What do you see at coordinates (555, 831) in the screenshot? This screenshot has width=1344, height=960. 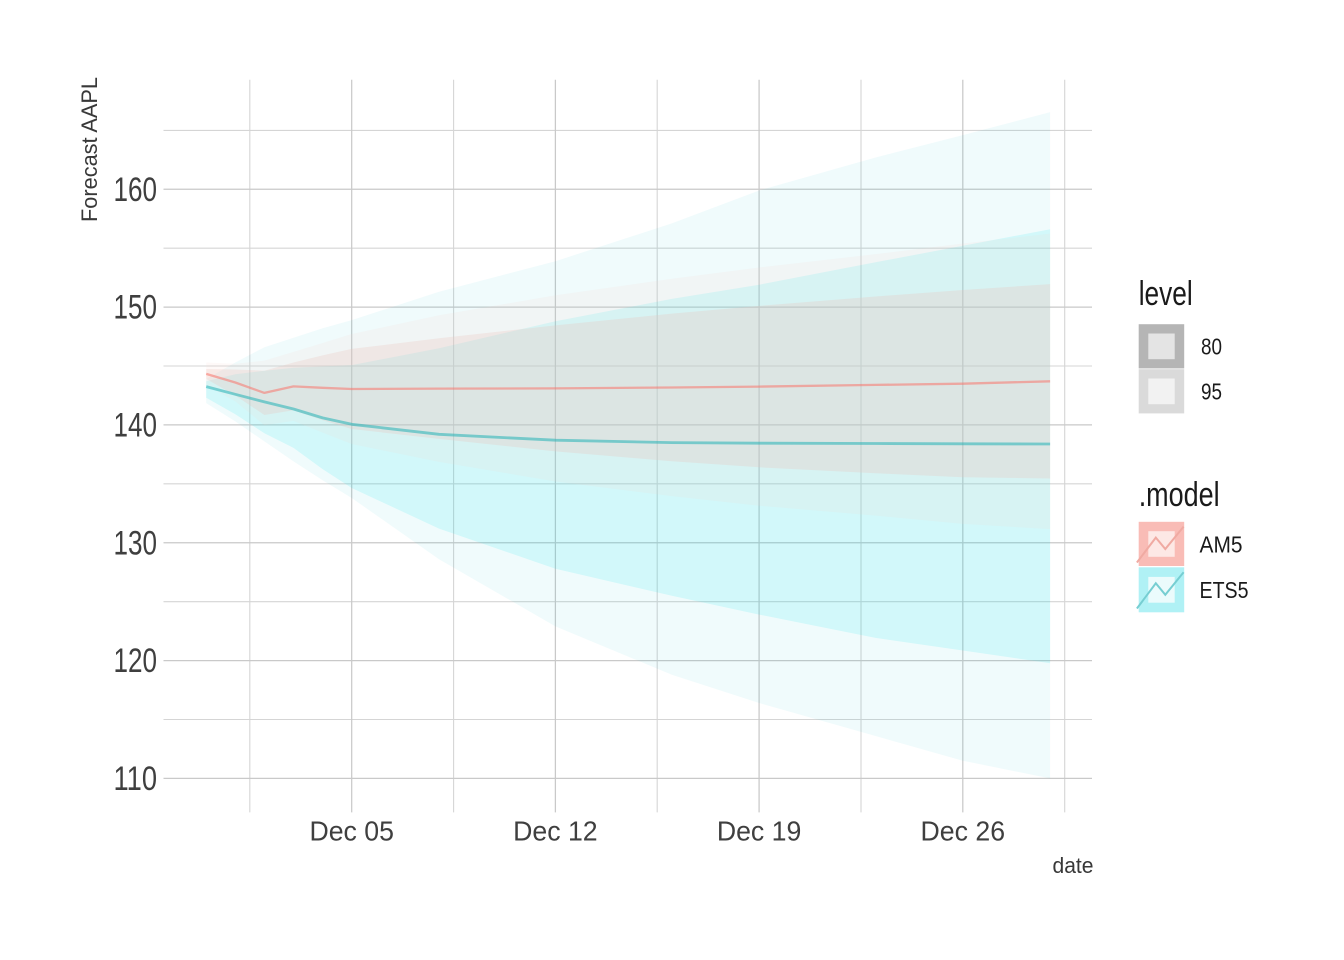 I see `svg-text: Dec 12` at bounding box center [555, 831].